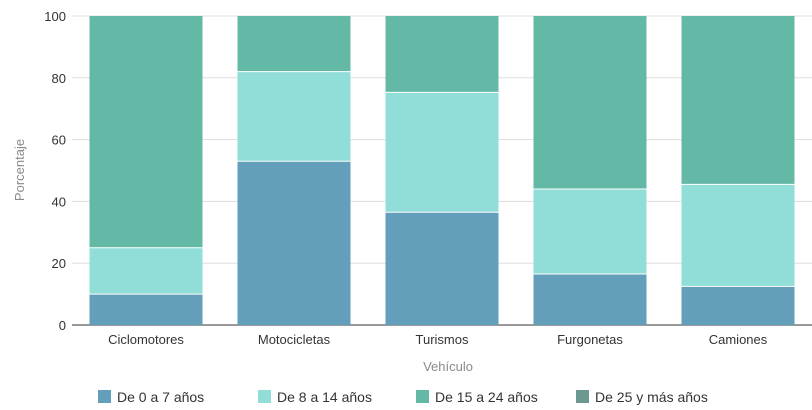 This screenshot has width=812, height=410. What do you see at coordinates (486, 397) in the screenshot?
I see `legend-label: De 15 a 24 años` at bounding box center [486, 397].